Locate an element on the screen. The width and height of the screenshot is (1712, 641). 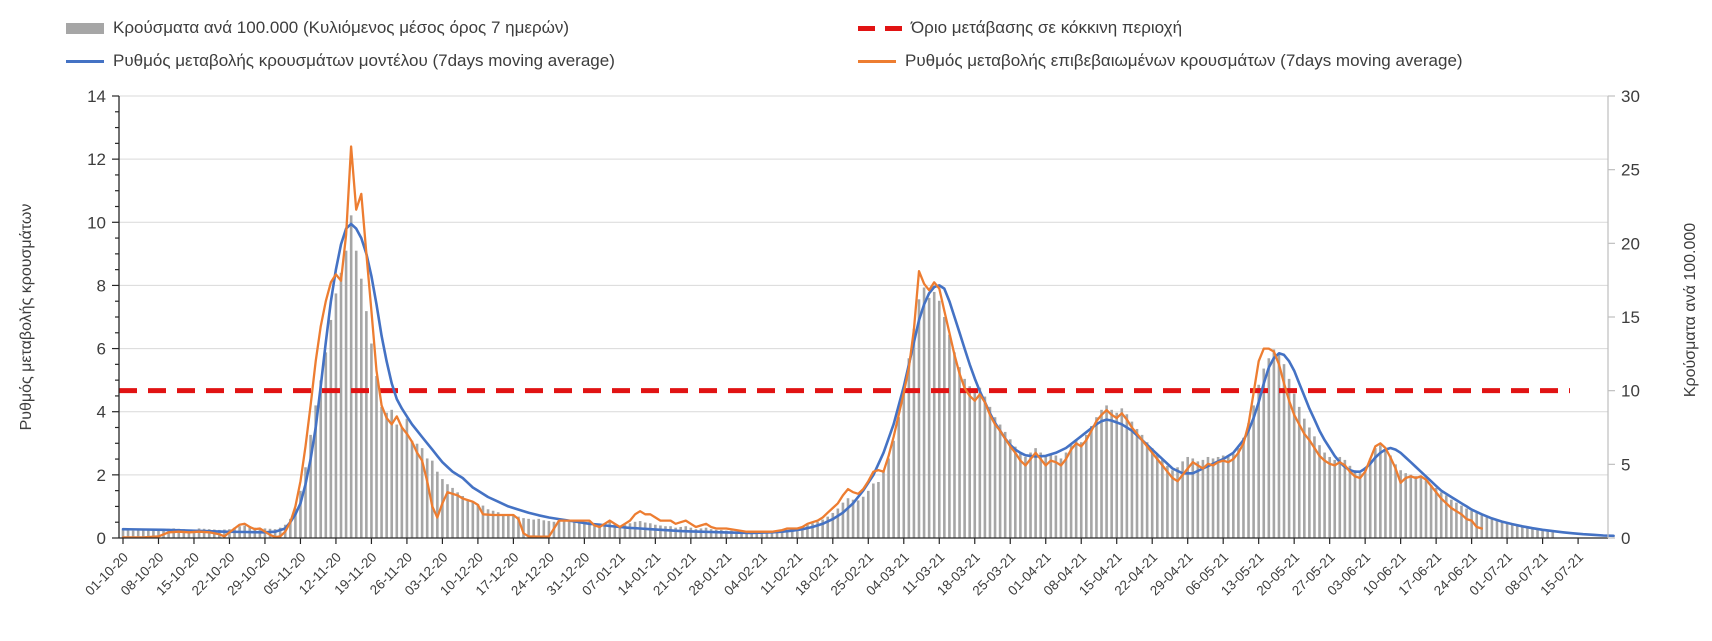
blue-line-icon is located at coordinates (85, 61).